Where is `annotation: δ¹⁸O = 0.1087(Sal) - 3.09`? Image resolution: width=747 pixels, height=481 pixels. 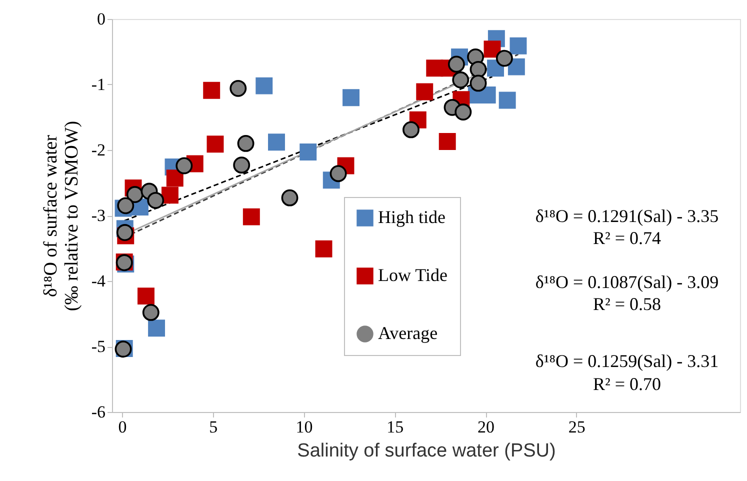 annotation: δ¹⁸O = 0.1087(Sal) - 3.09 is located at coordinates (627, 282).